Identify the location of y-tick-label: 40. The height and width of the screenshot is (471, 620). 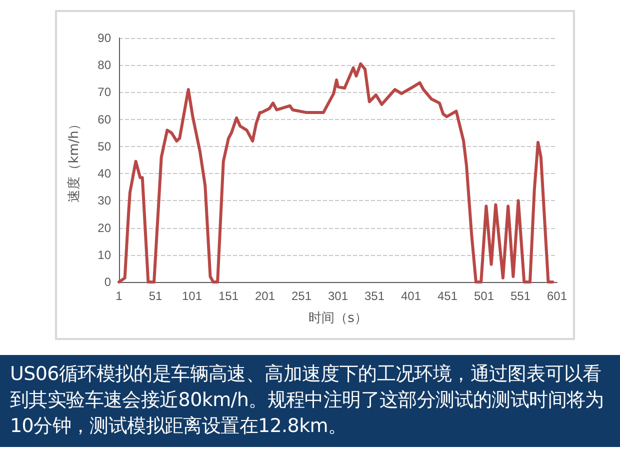
(105, 173).